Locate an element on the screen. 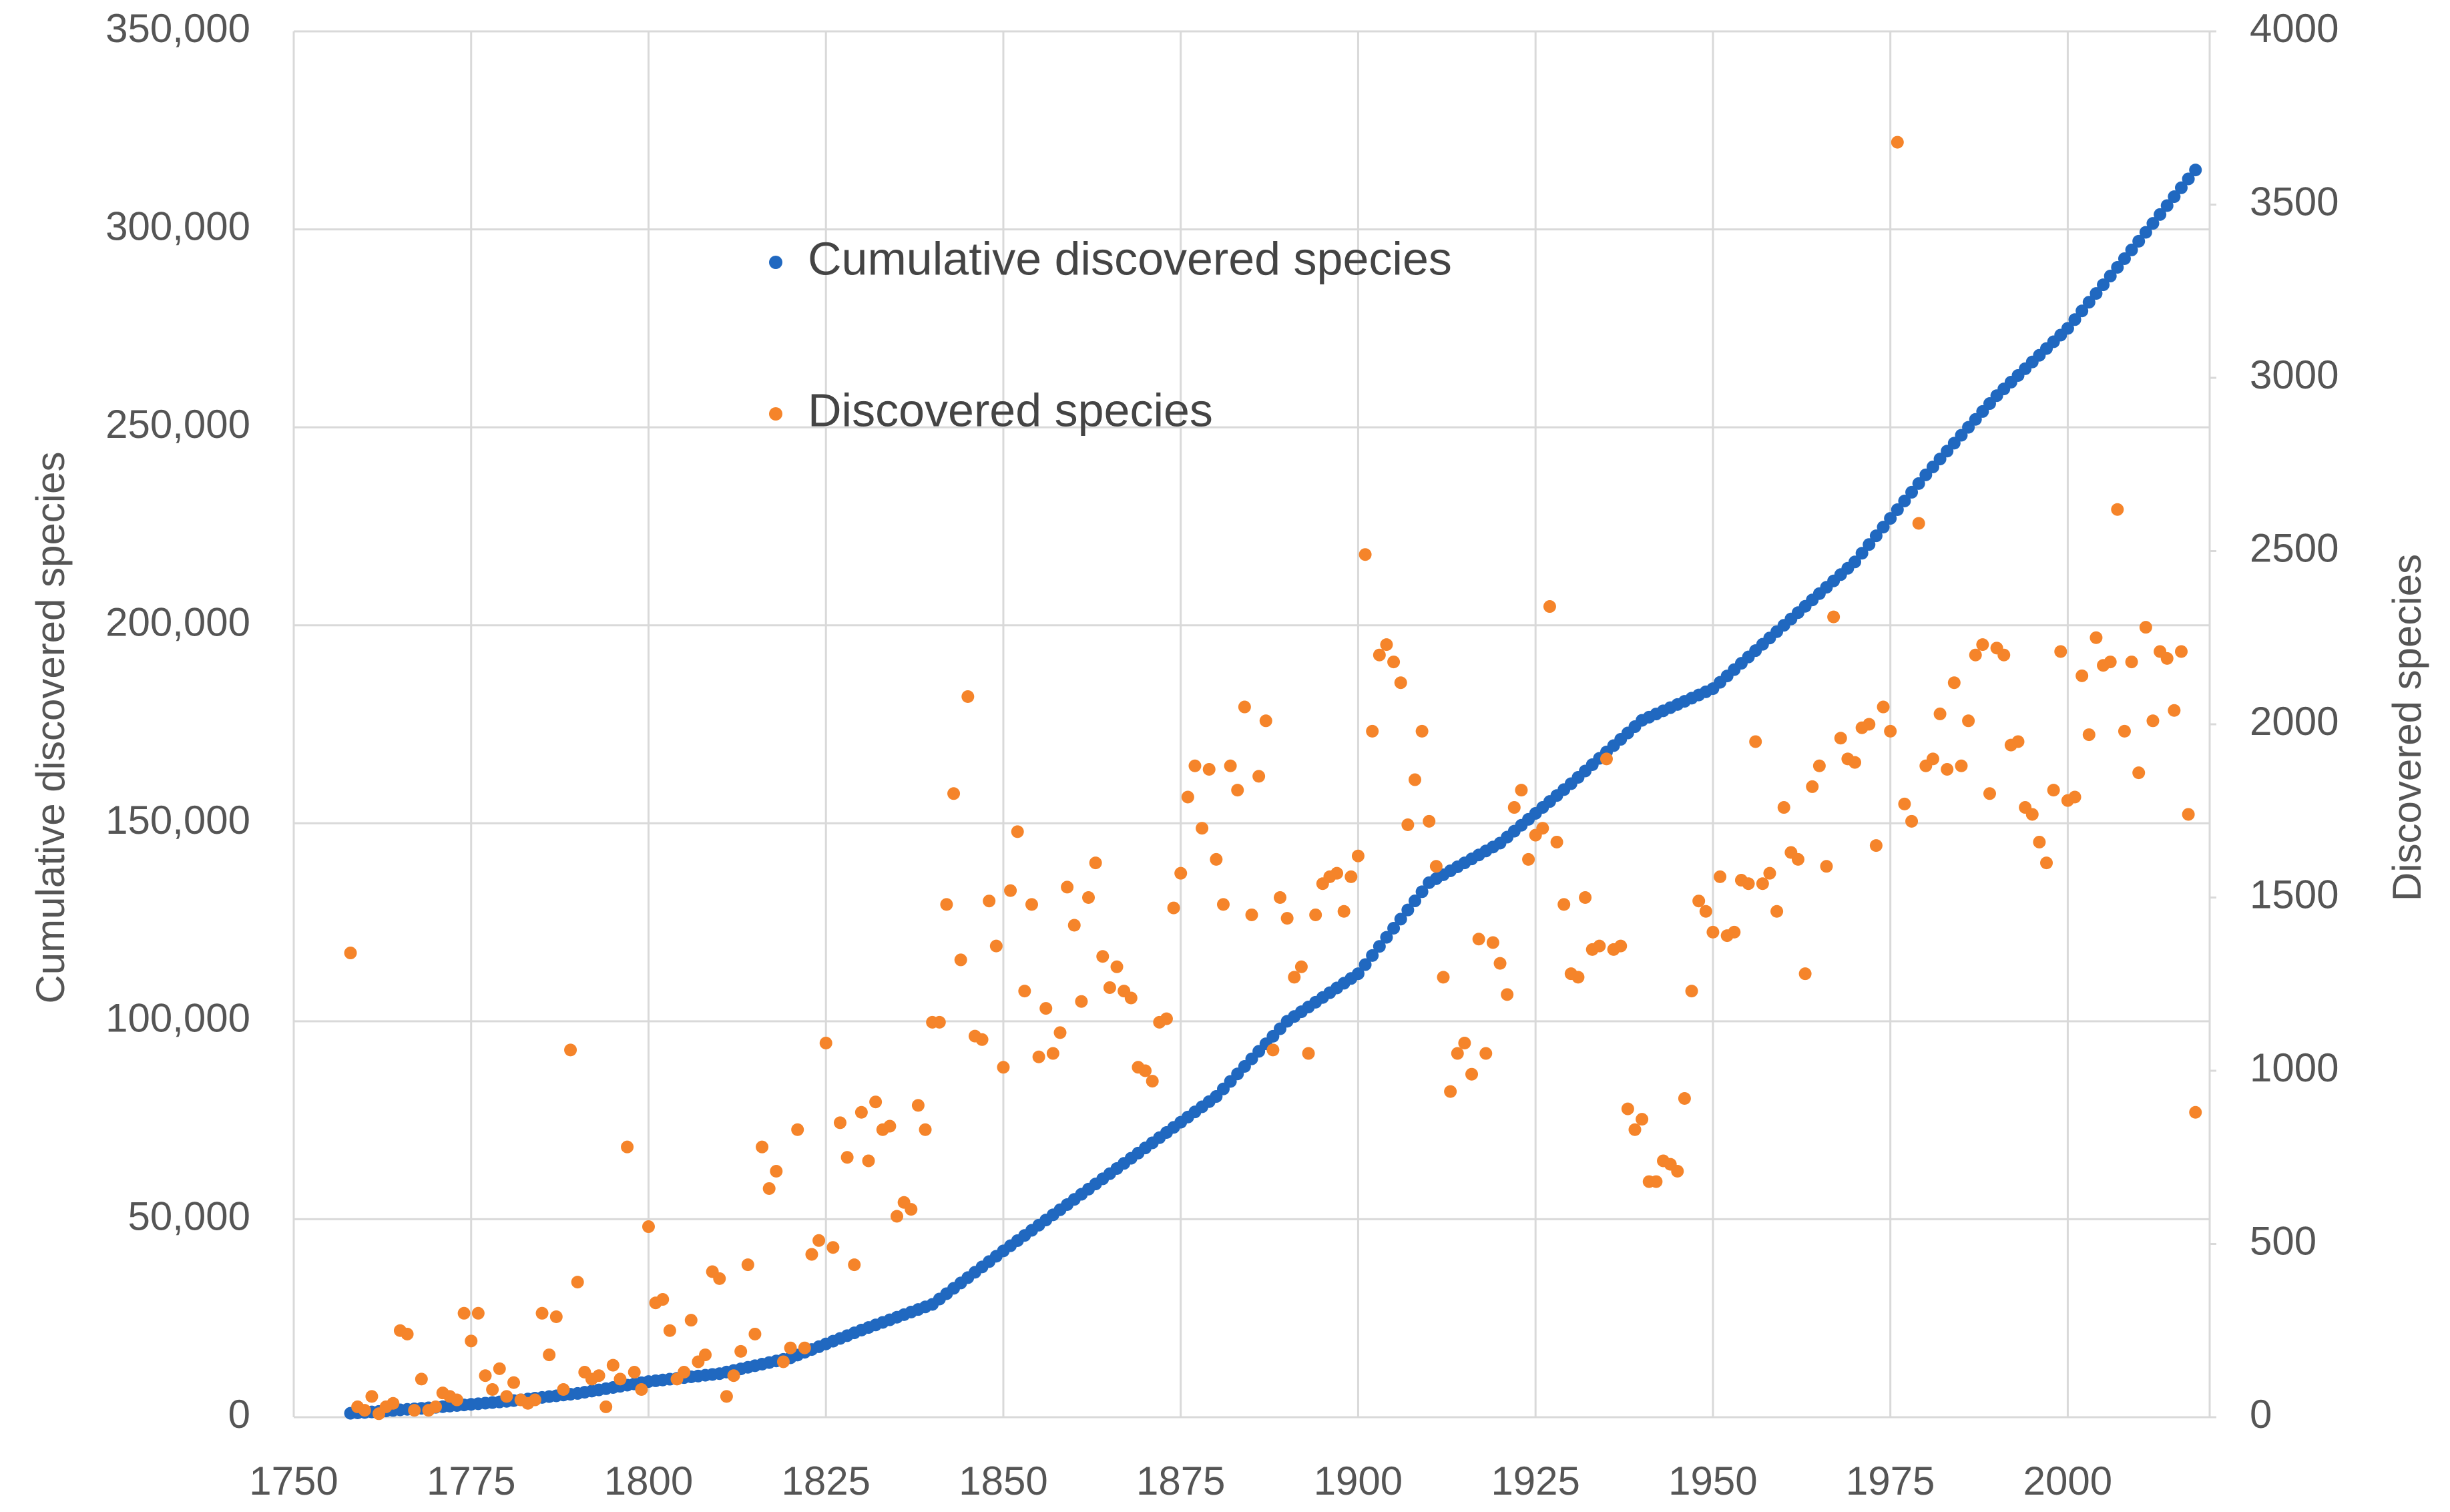 Image resolution: width=2450 pixels, height=1512 pixels. y-axis-title: Cumulative discovered species is located at coordinates (50, 727).